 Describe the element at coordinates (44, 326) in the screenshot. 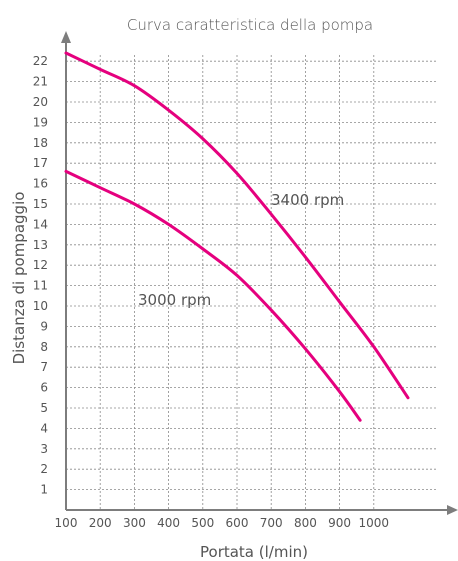

I see `y-tick-label-9: 9` at that location.